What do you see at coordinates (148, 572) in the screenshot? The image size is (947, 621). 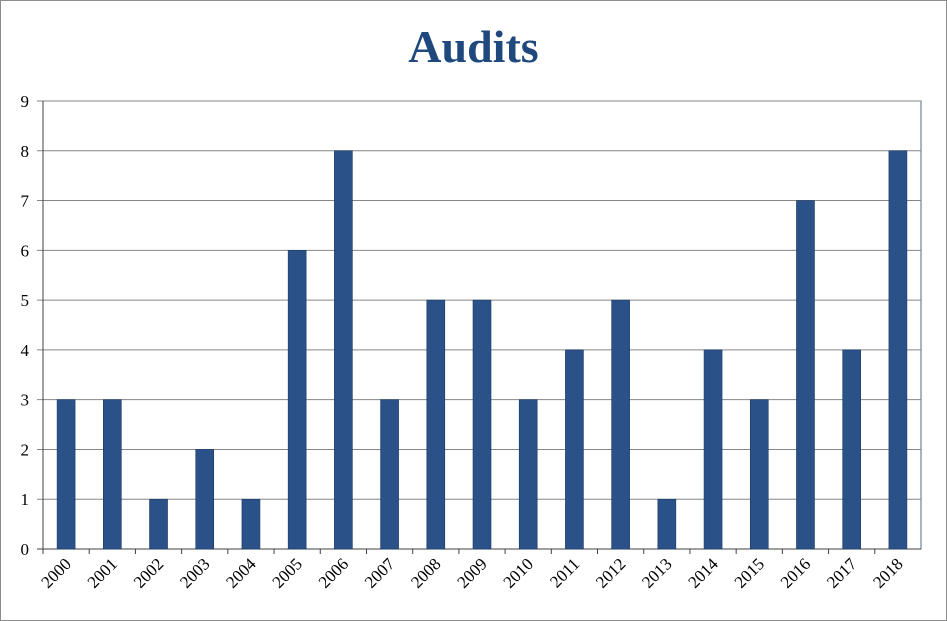 I see `x-tick-label: 2002` at bounding box center [148, 572].